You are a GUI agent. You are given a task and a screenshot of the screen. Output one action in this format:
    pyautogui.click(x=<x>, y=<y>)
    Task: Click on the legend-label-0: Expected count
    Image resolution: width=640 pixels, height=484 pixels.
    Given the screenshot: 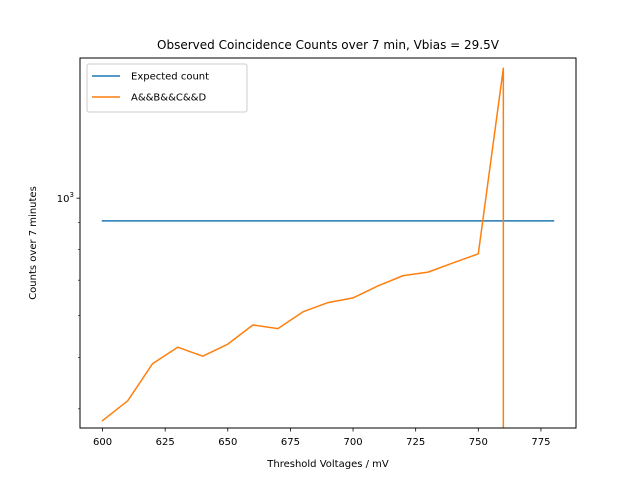 What is the action you would take?
    pyautogui.click(x=170, y=77)
    